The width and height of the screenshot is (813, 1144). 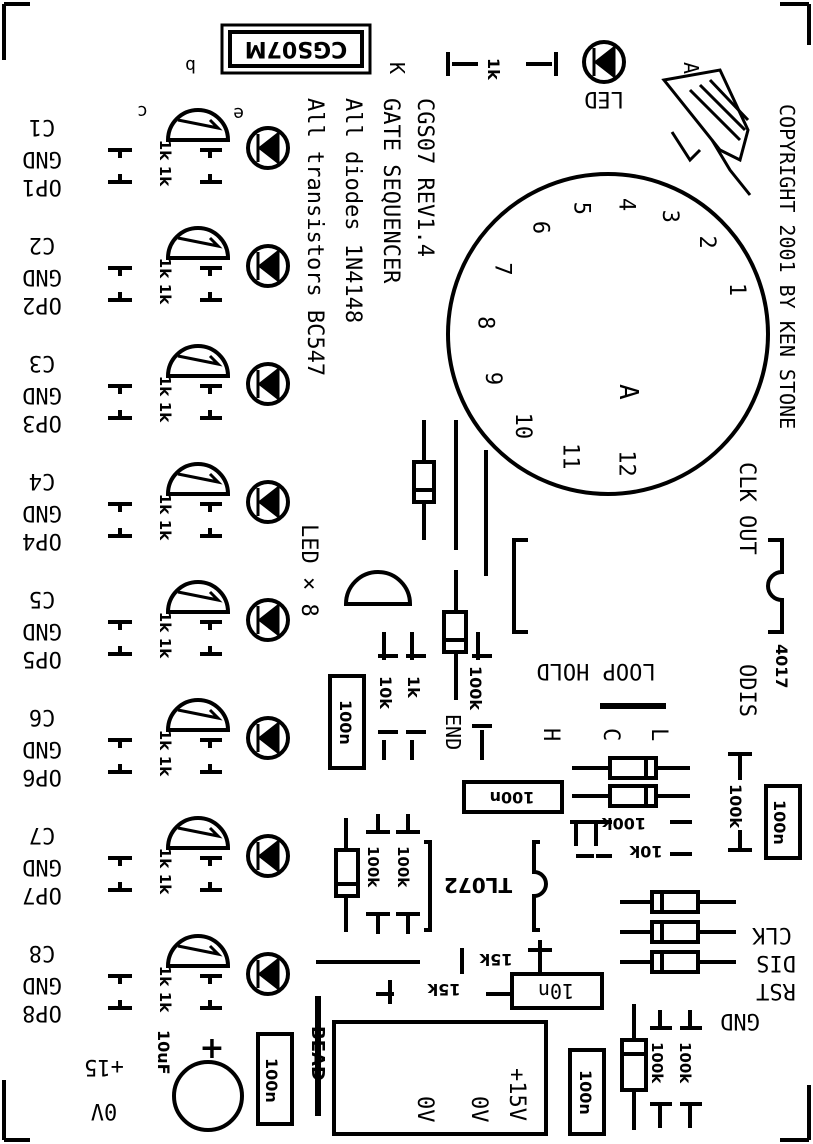 I want to click on rotary-position-12: 12, so click(x=625, y=463).